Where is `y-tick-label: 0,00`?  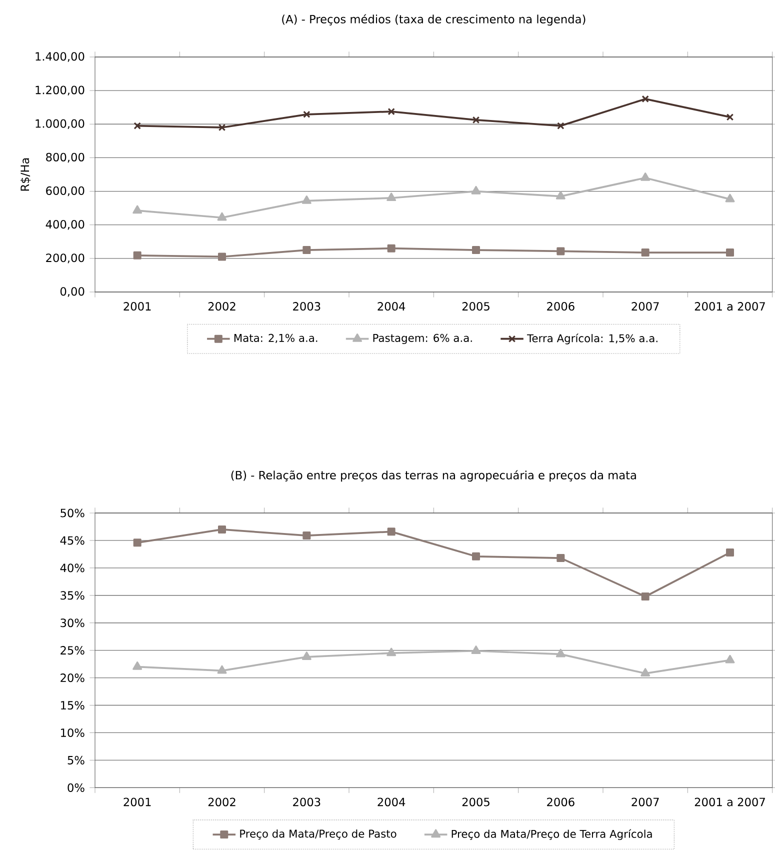
y-tick-label: 0,00 is located at coordinates (72, 292).